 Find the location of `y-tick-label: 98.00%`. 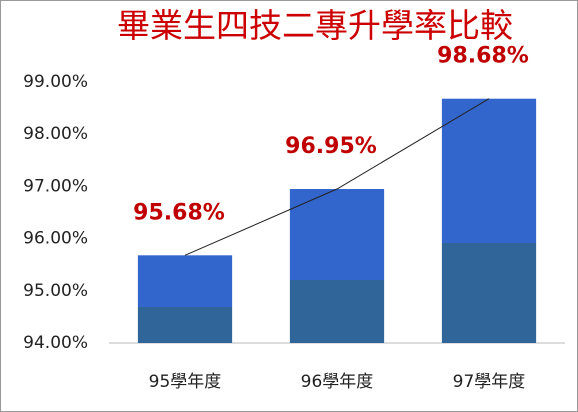

y-tick-label: 98.00% is located at coordinates (55, 134).